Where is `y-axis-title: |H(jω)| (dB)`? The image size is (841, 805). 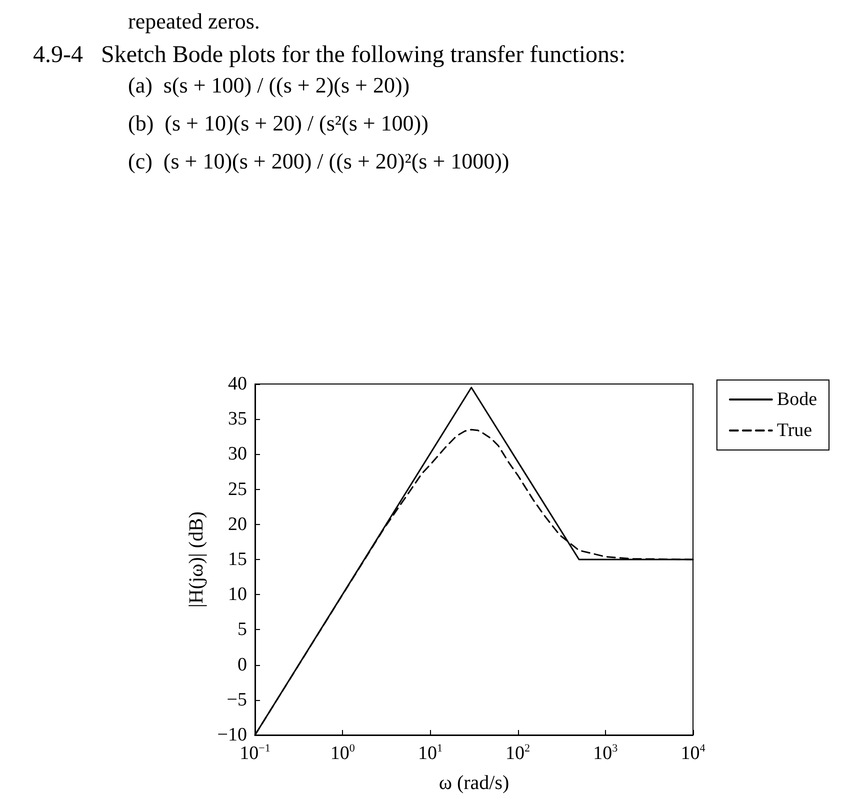
y-axis-title: |H(jω)| (dB) is located at coordinates (196, 559).